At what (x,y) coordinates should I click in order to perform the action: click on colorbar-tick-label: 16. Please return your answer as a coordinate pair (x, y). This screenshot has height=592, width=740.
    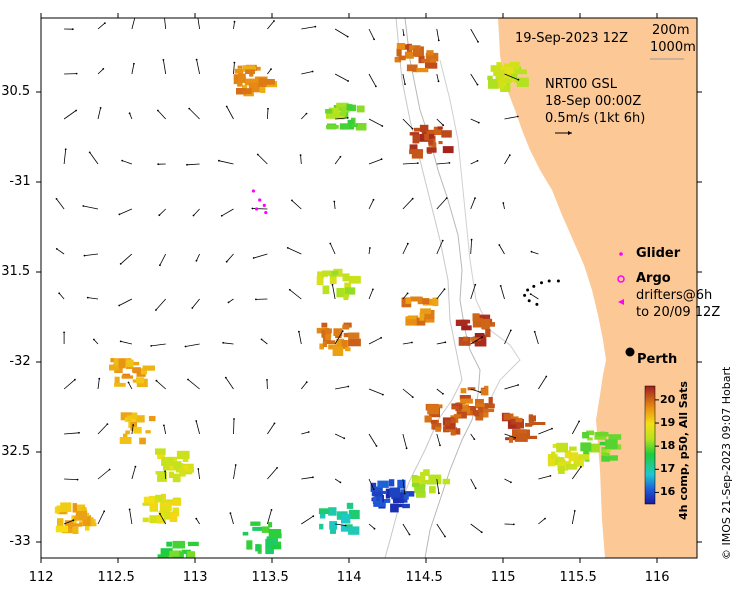
    Looking at the image, I should click on (668, 492).